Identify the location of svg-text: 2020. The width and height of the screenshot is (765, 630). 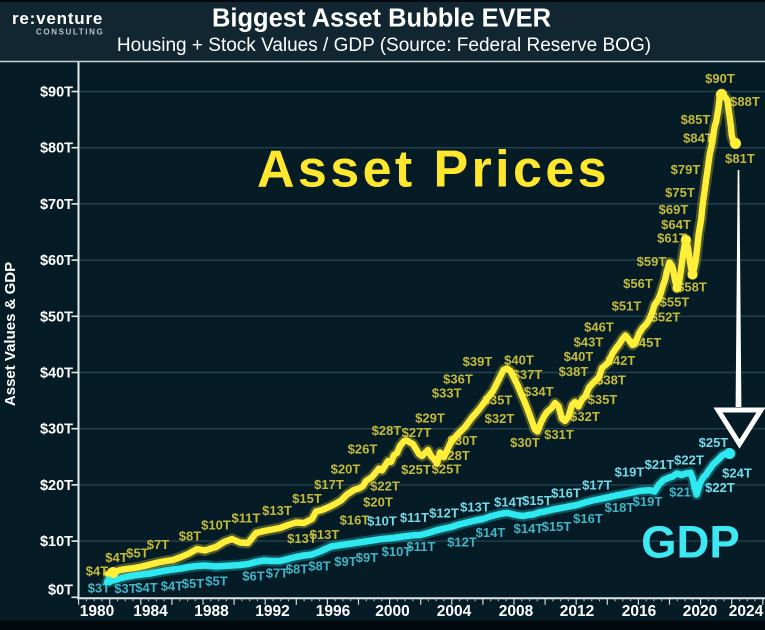
(700, 611).